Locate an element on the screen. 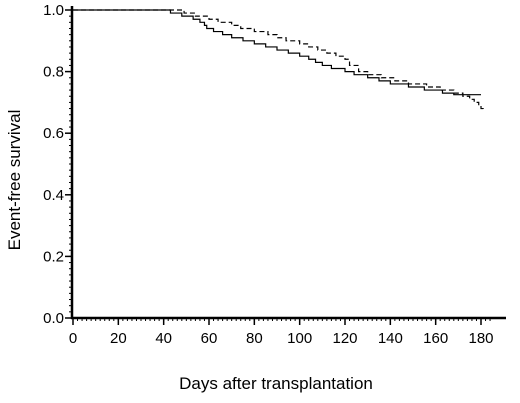 The width and height of the screenshot is (520, 403). y-tick-label: 0.6 is located at coordinates (53, 133).